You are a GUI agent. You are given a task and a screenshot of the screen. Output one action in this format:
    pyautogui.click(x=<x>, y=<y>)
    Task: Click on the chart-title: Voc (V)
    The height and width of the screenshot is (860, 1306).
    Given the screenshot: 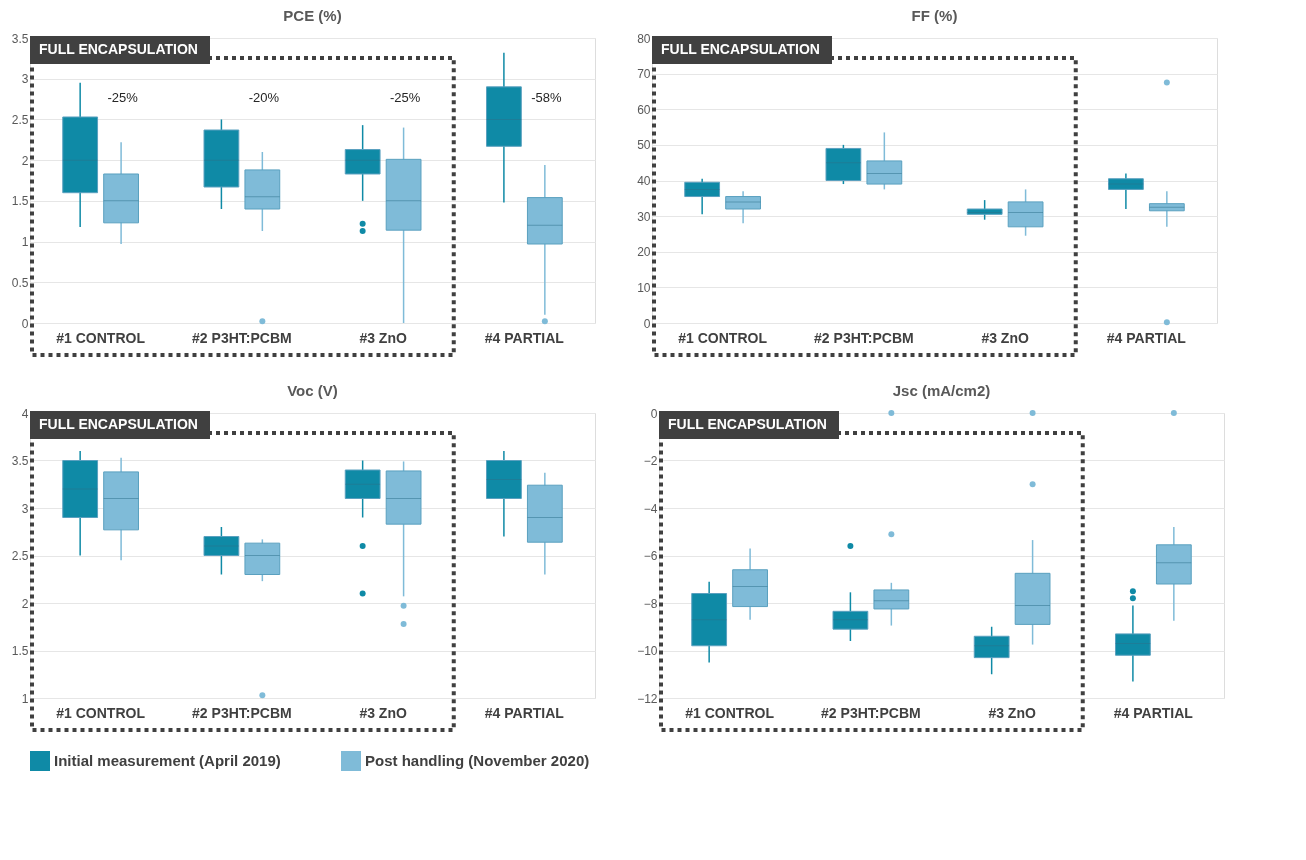 What is the action you would take?
    pyautogui.click(x=312, y=390)
    